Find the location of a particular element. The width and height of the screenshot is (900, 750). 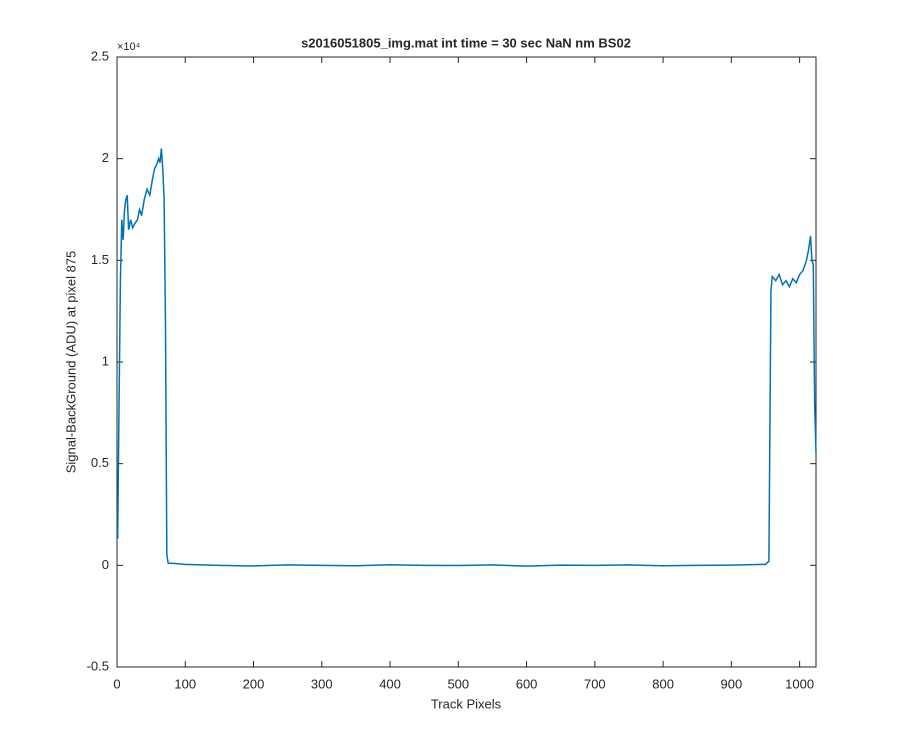

y-exponent: ×10⁴ is located at coordinates (129, 47).